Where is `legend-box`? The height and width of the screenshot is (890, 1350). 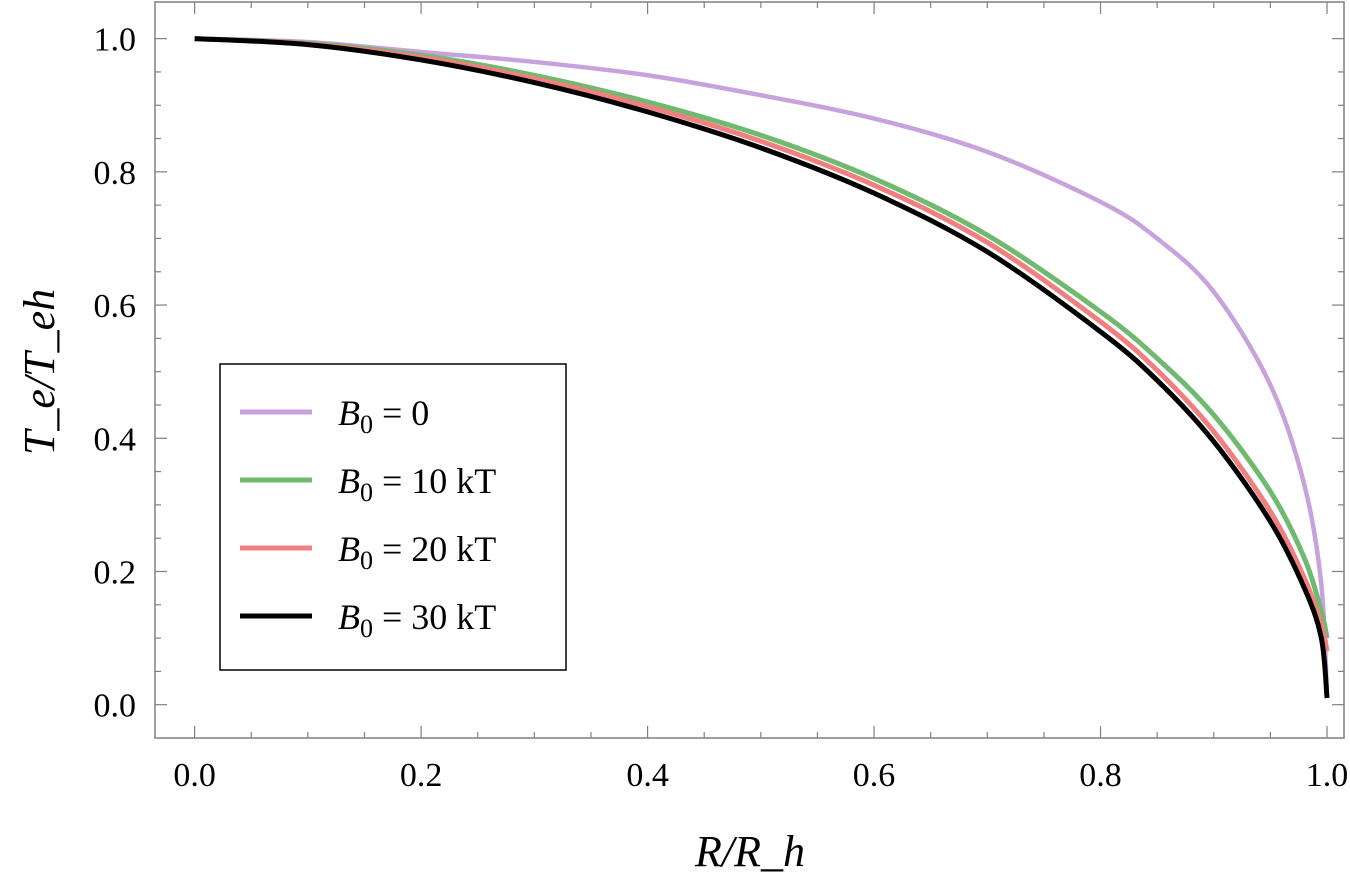
legend-box is located at coordinates (393, 517).